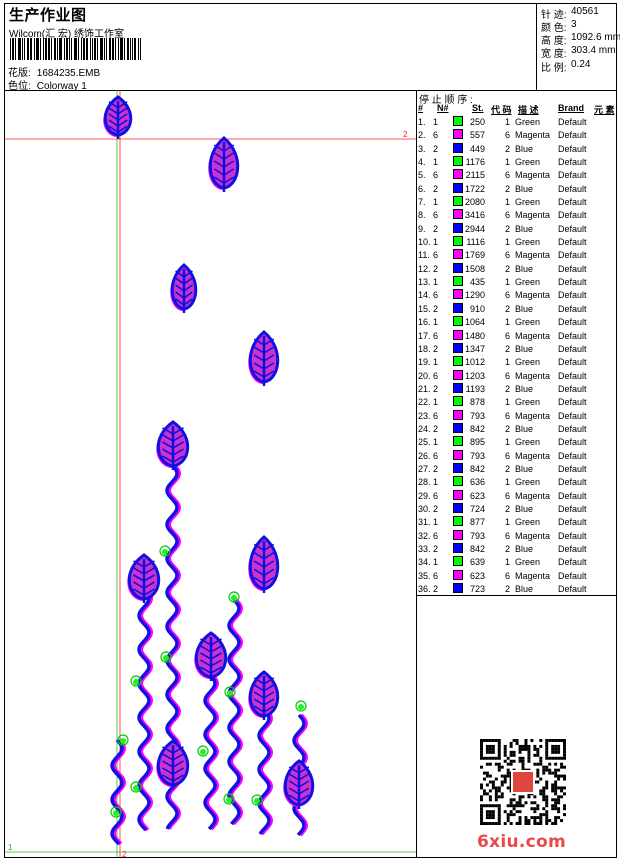 This screenshot has width=620, height=862. What do you see at coordinates (424, 362) in the screenshot?
I see `row-index: 19.` at bounding box center [424, 362].